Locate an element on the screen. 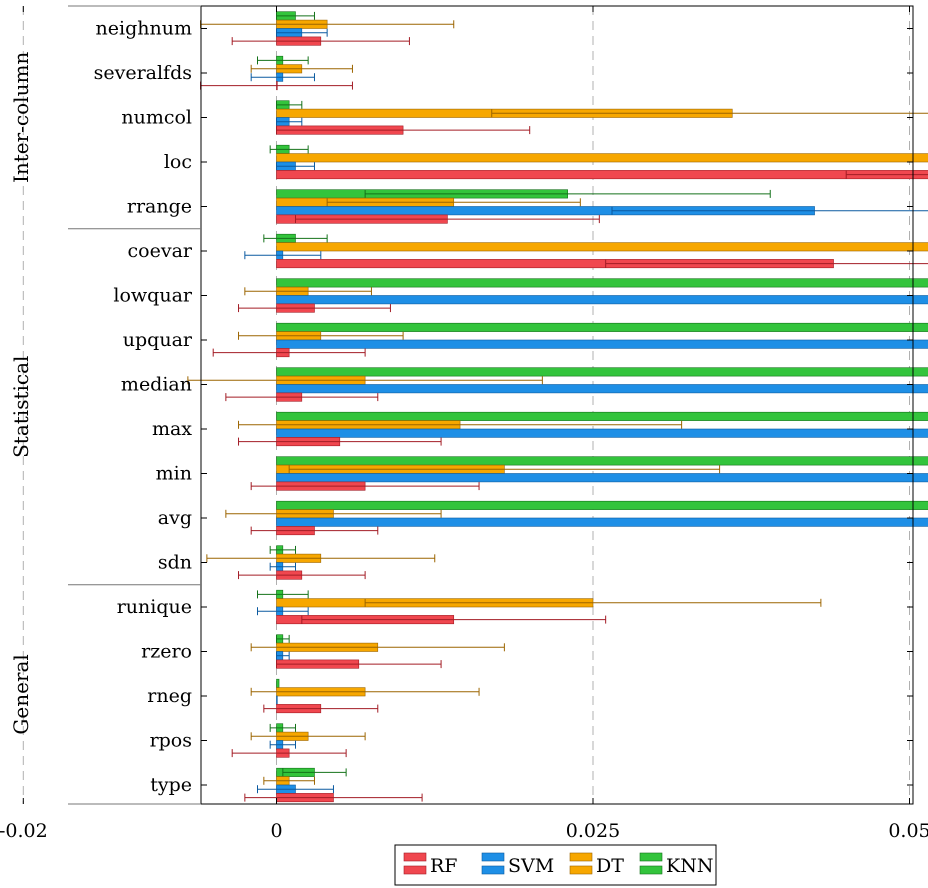 This screenshot has width=928, height=888. bar-knn-lowquar is located at coordinates (602, 283).